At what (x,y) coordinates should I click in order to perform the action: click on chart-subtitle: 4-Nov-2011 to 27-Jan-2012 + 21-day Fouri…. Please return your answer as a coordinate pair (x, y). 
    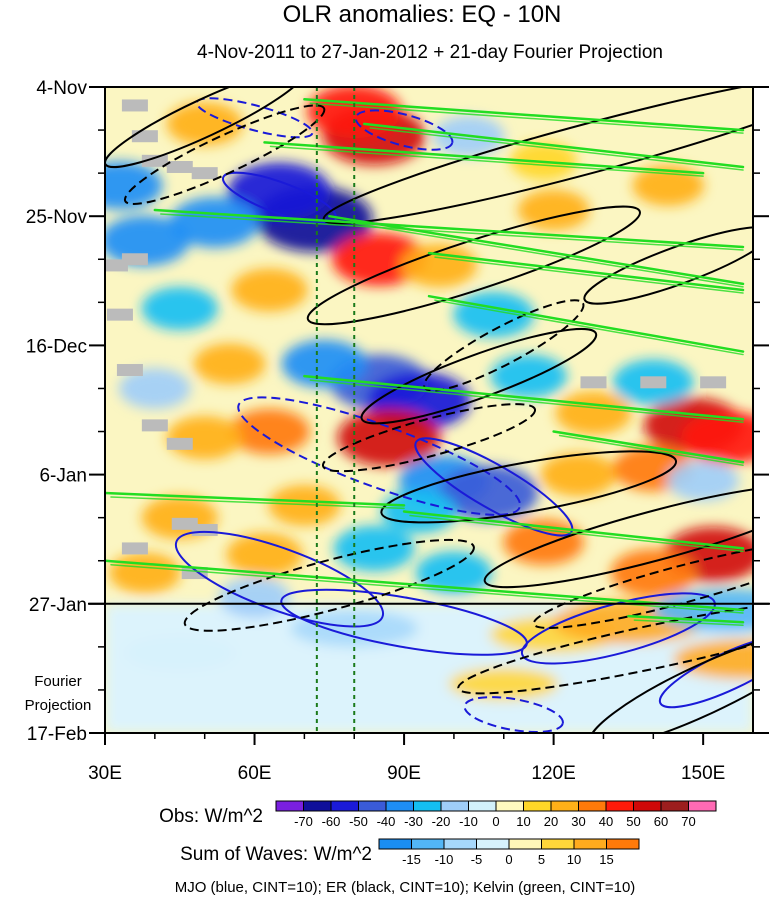
    Looking at the image, I should click on (430, 52).